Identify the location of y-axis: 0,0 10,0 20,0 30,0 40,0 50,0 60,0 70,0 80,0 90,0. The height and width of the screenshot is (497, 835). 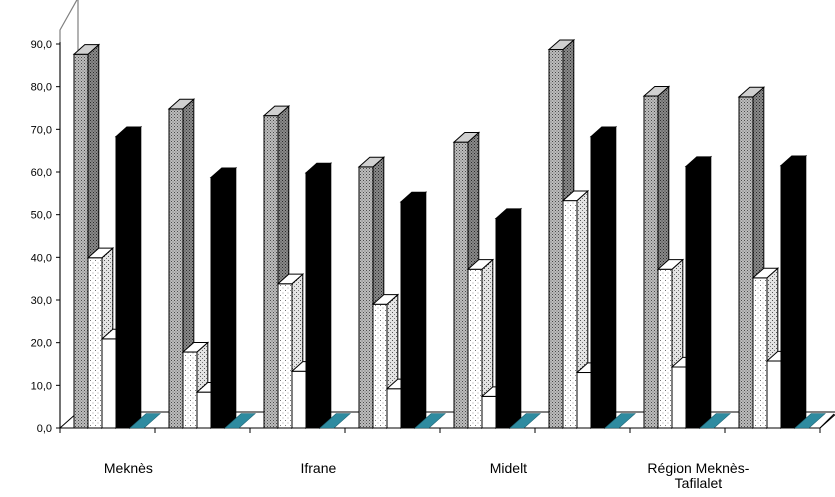
(46, 237).